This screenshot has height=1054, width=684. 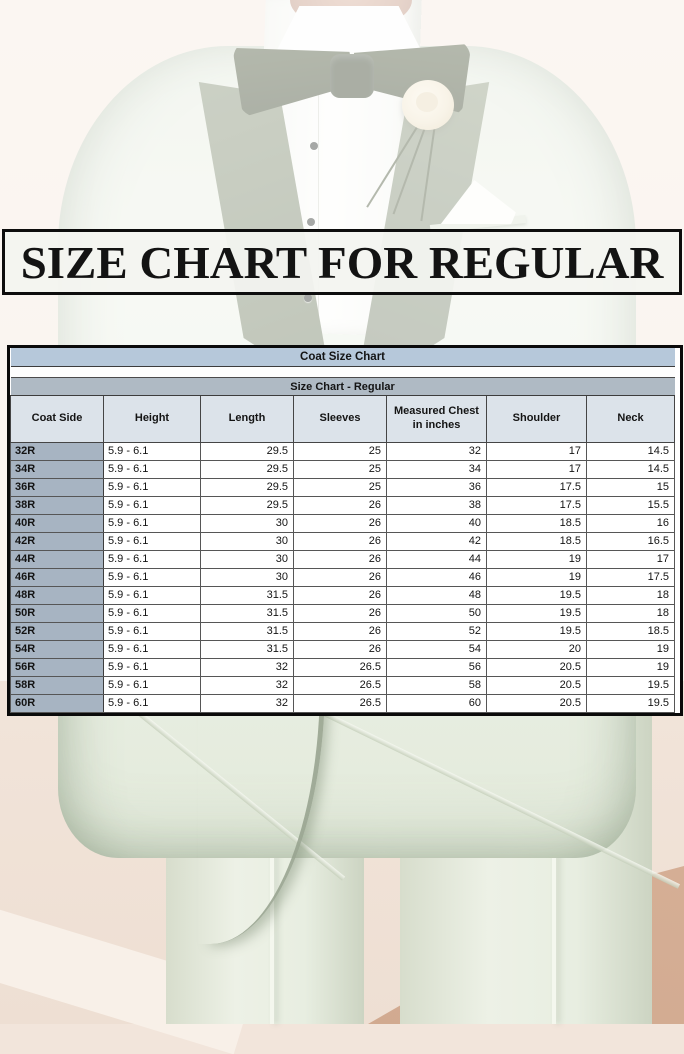 I want to click on table-cell: 34, so click(x=436, y=469).